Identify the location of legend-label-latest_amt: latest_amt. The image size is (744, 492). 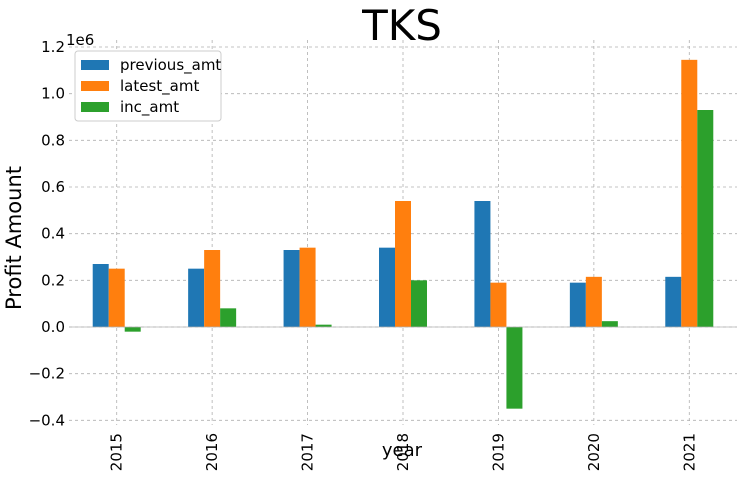
(159, 86).